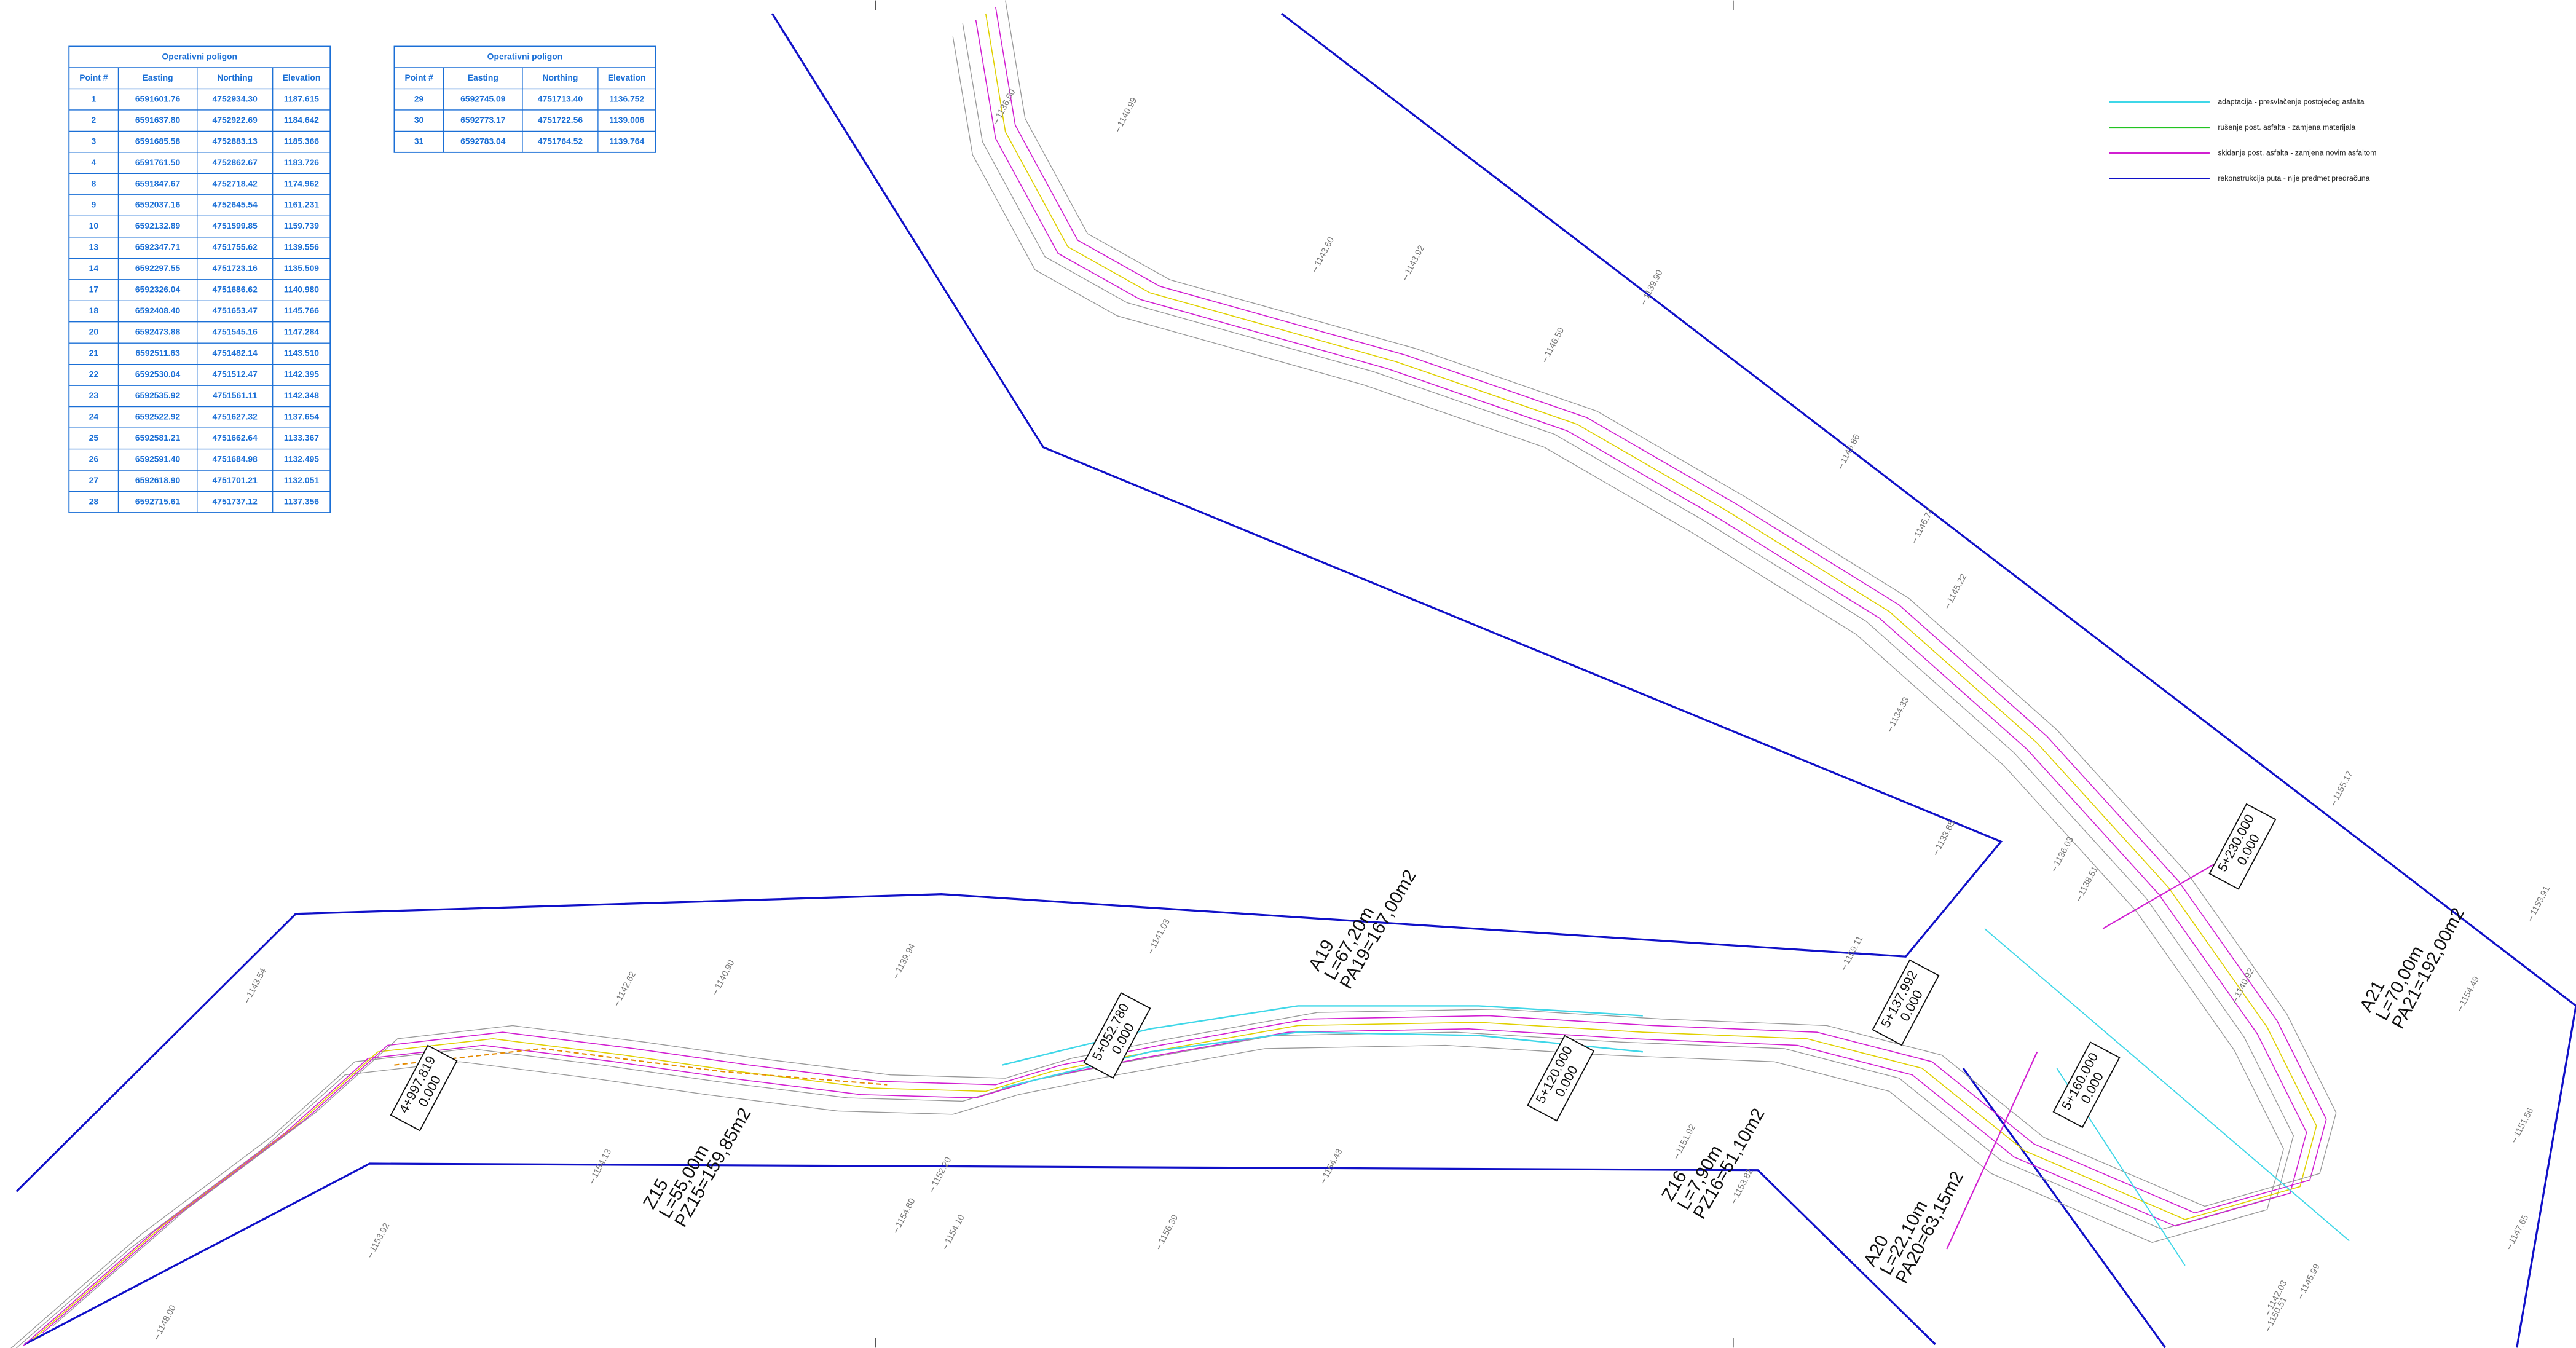 This screenshot has height=1348, width=2576. I want to click on table-cell: 6591637.80, so click(158, 120).